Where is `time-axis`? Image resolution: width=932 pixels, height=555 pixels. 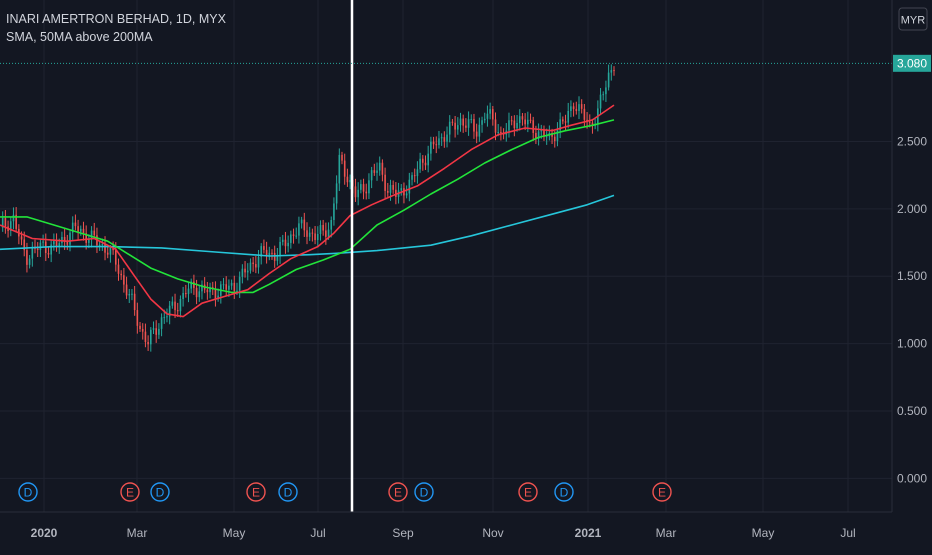 time-axis is located at coordinates (446, 531).